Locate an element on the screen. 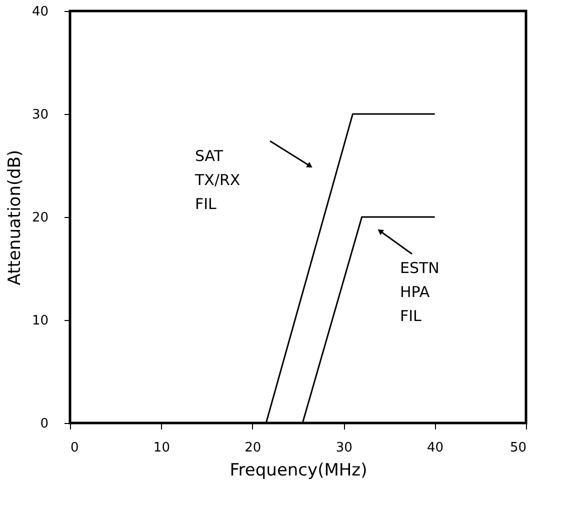 The height and width of the screenshot is (531, 570). y-tick-label: 20 is located at coordinates (40, 218).